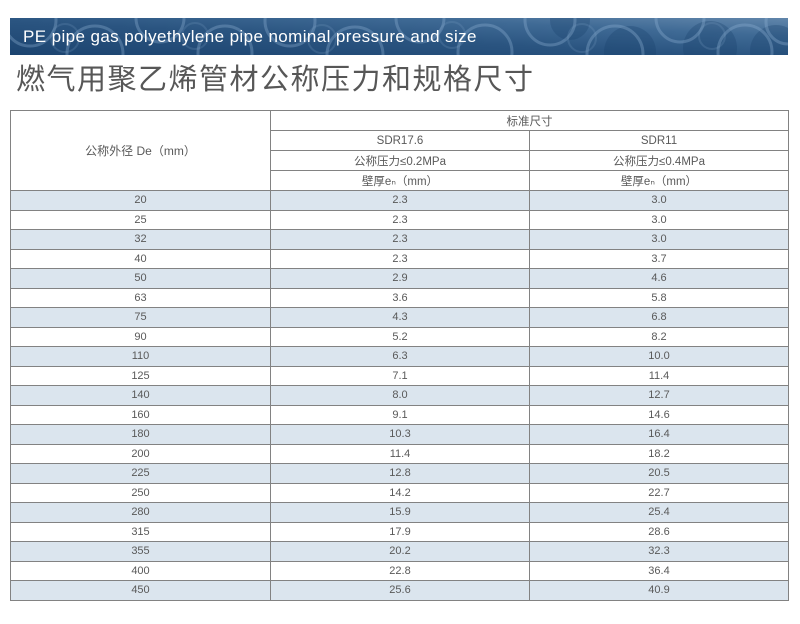 The image size is (800, 624). What do you see at coordinates (659, 473) in the screenshot?
I see `table-cell: 20.5` at bounding box center [659, 473].